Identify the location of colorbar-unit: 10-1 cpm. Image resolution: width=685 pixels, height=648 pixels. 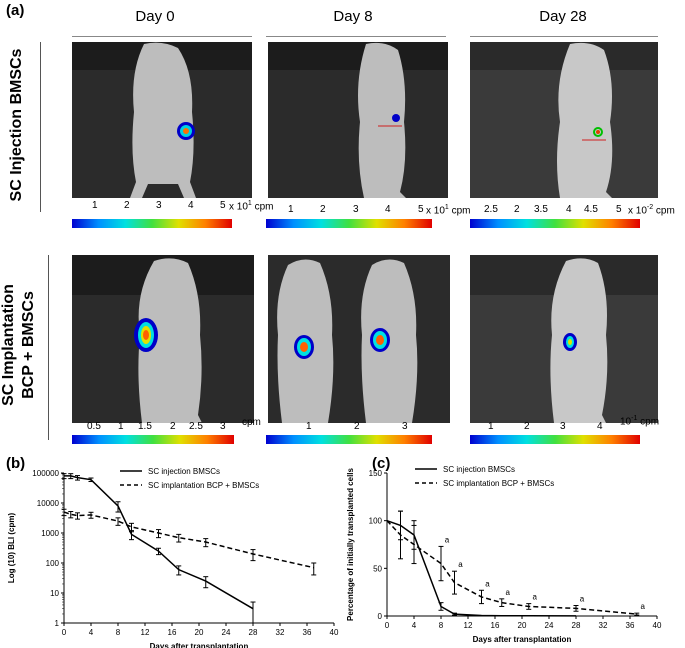
(640, 421).